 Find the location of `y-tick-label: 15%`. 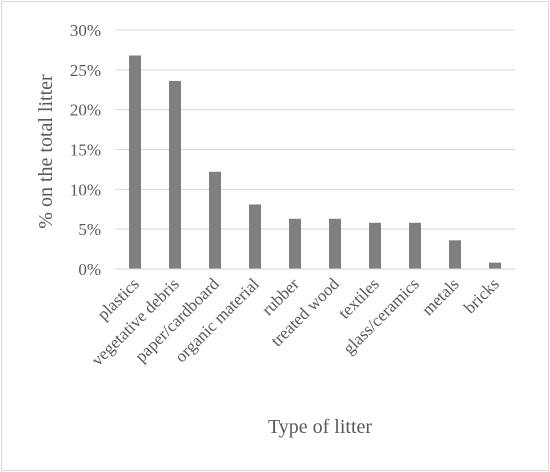

y-tick-label: 15% is located at coordinates (85, 150).